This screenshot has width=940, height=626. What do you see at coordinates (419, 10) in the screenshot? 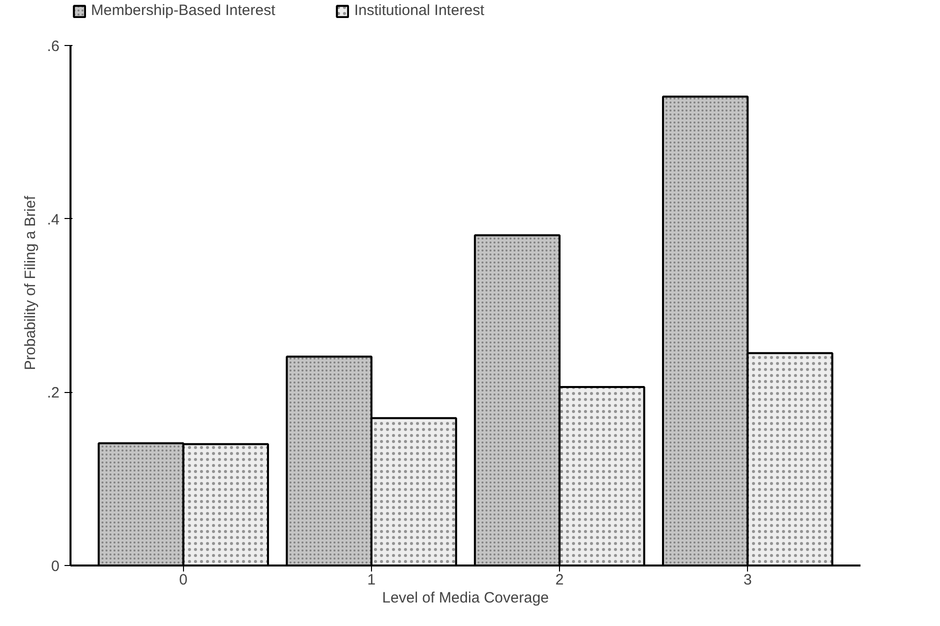
I see `legend-label: Institutional Interest` at bounding box center [419, 10].